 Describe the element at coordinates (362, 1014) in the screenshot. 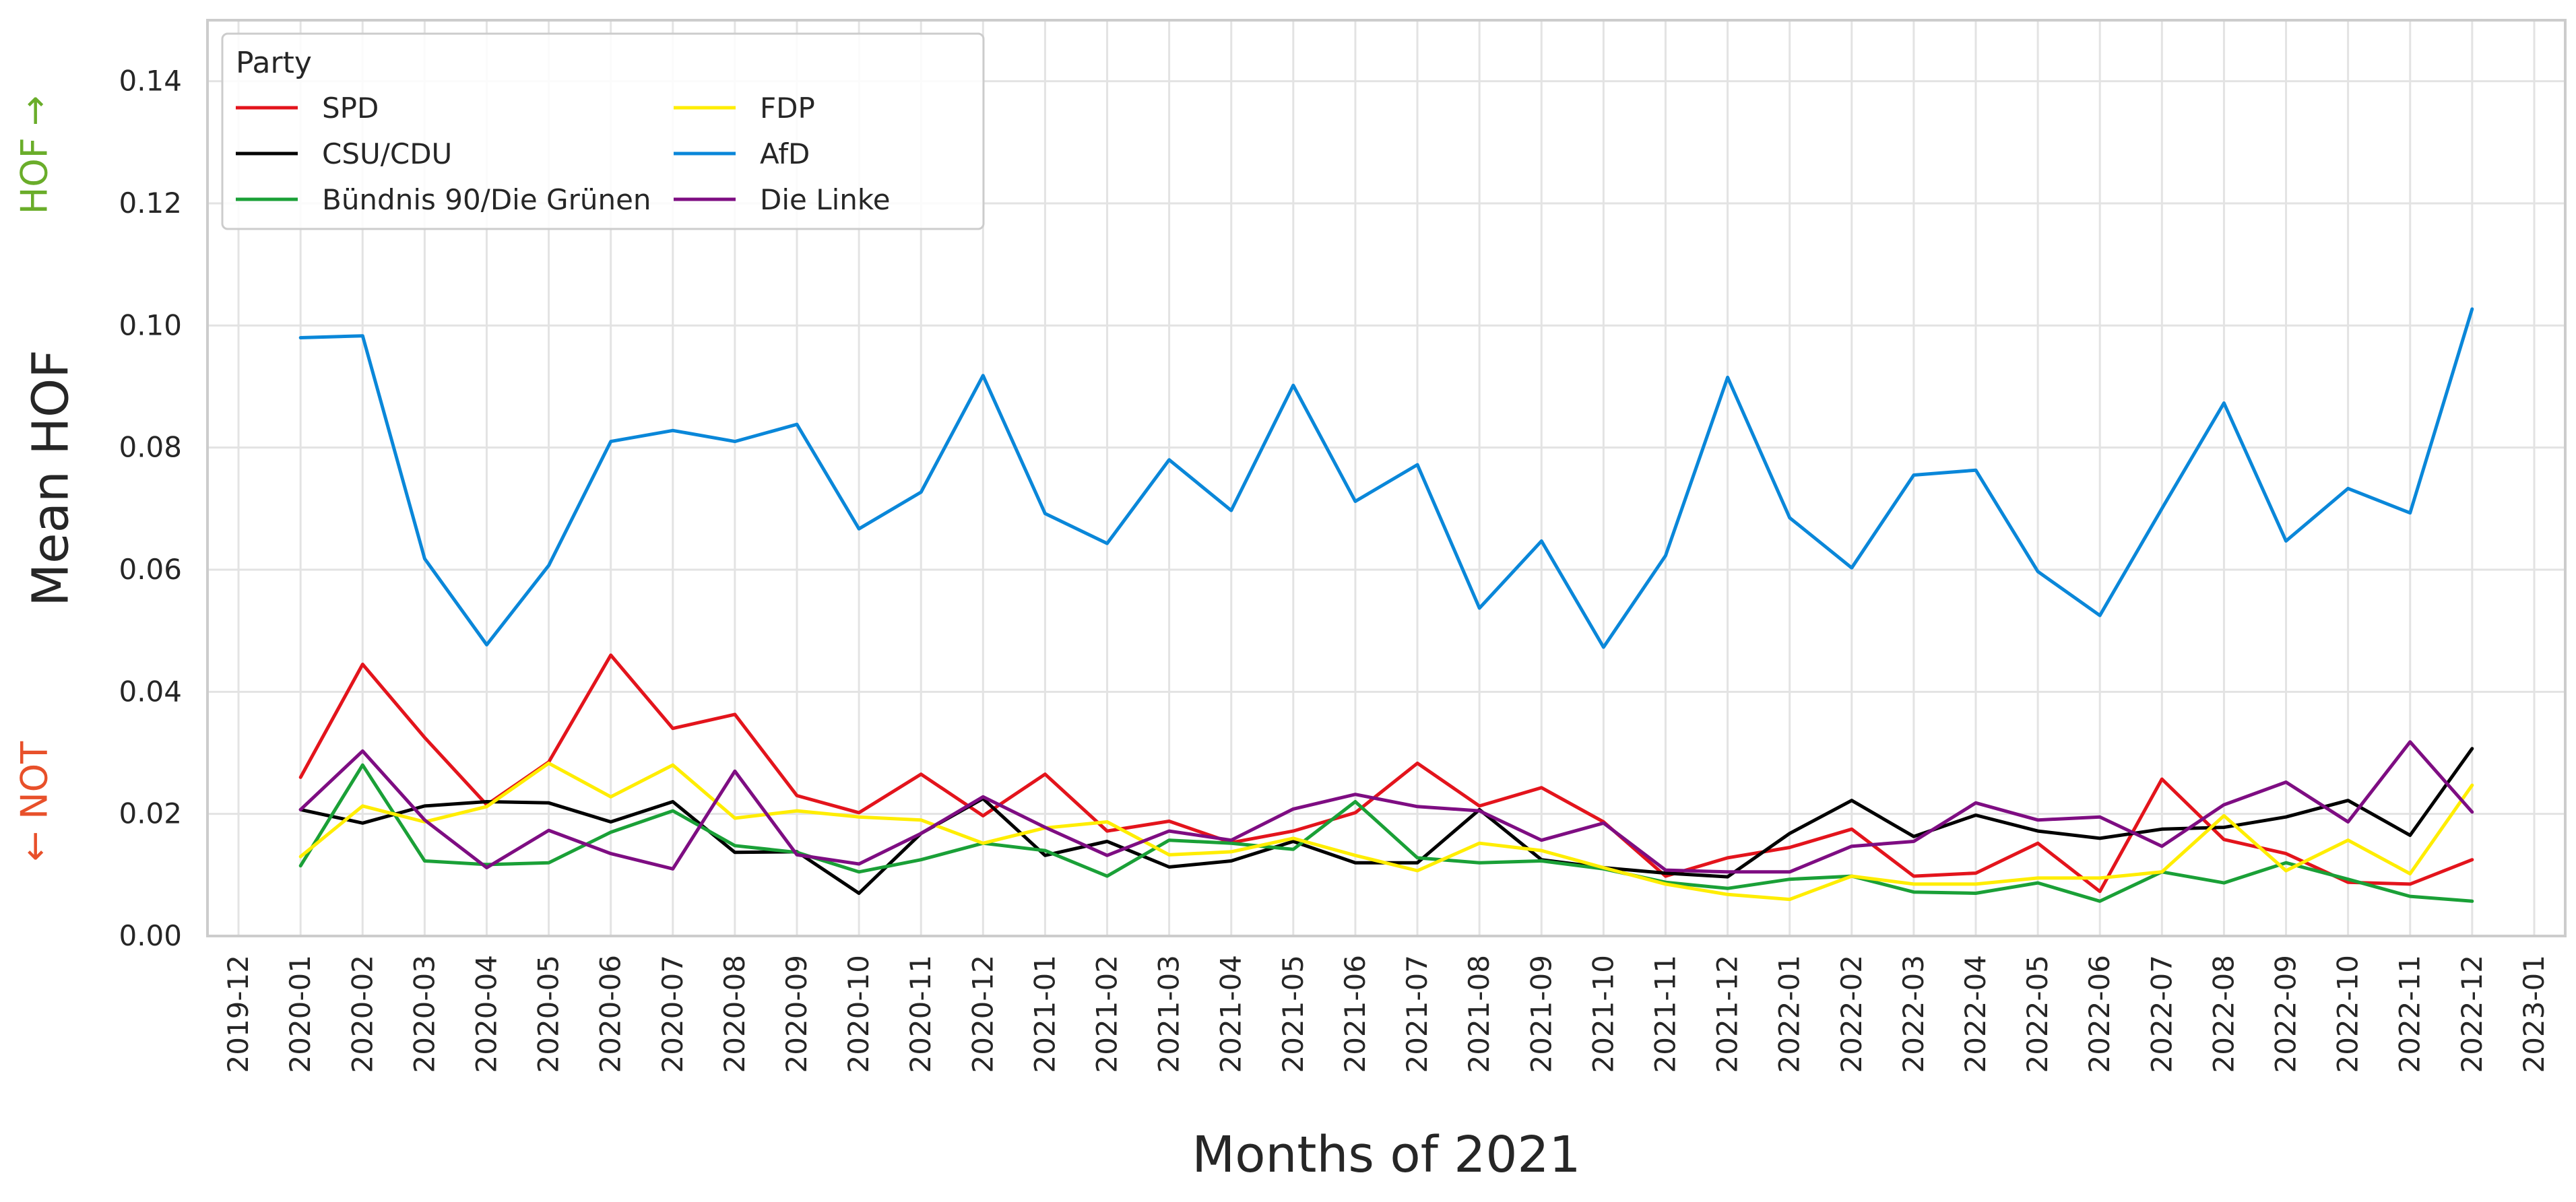

I see `x-tick-label: 2020-02` at that location.